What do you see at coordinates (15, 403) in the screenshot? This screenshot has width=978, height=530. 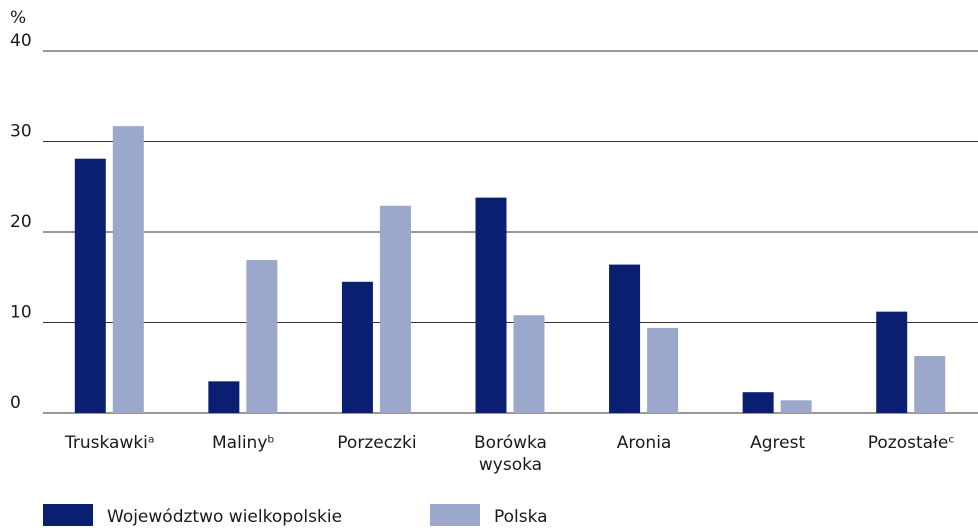 I see `y-tick-label: 0` at bounding box center [15, 403].